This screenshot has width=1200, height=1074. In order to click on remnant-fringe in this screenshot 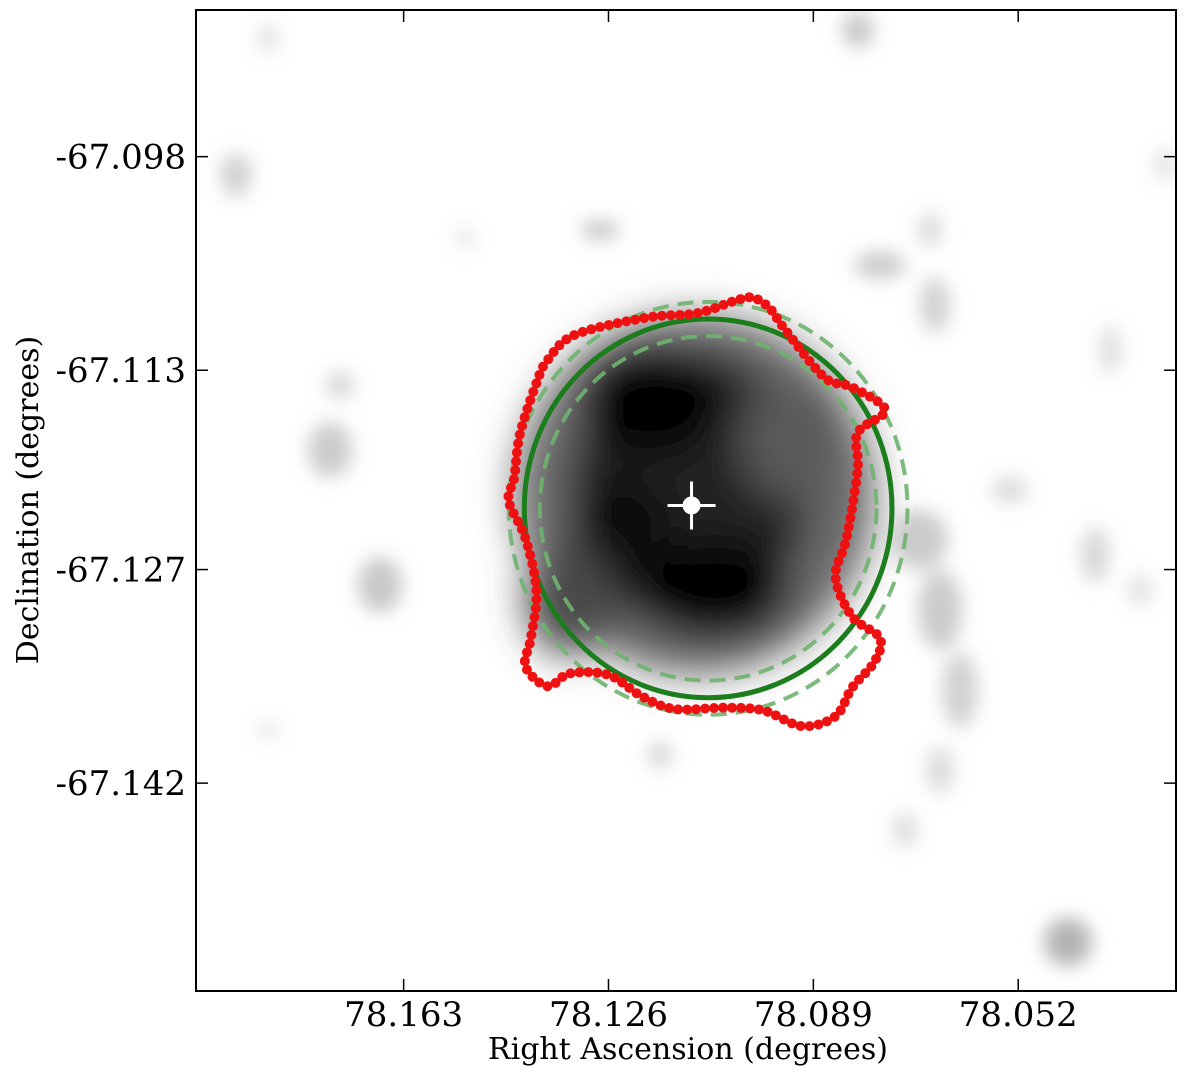, I will do `click(790, 440)`.